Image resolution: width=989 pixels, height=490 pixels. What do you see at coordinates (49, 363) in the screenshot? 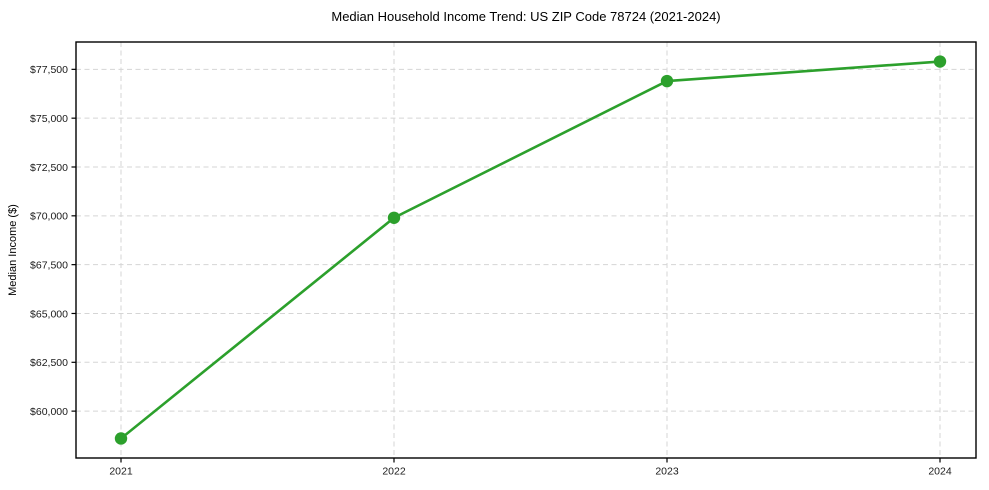
I see `y-tick-label: $62,500` at bounding box center [49, 363].